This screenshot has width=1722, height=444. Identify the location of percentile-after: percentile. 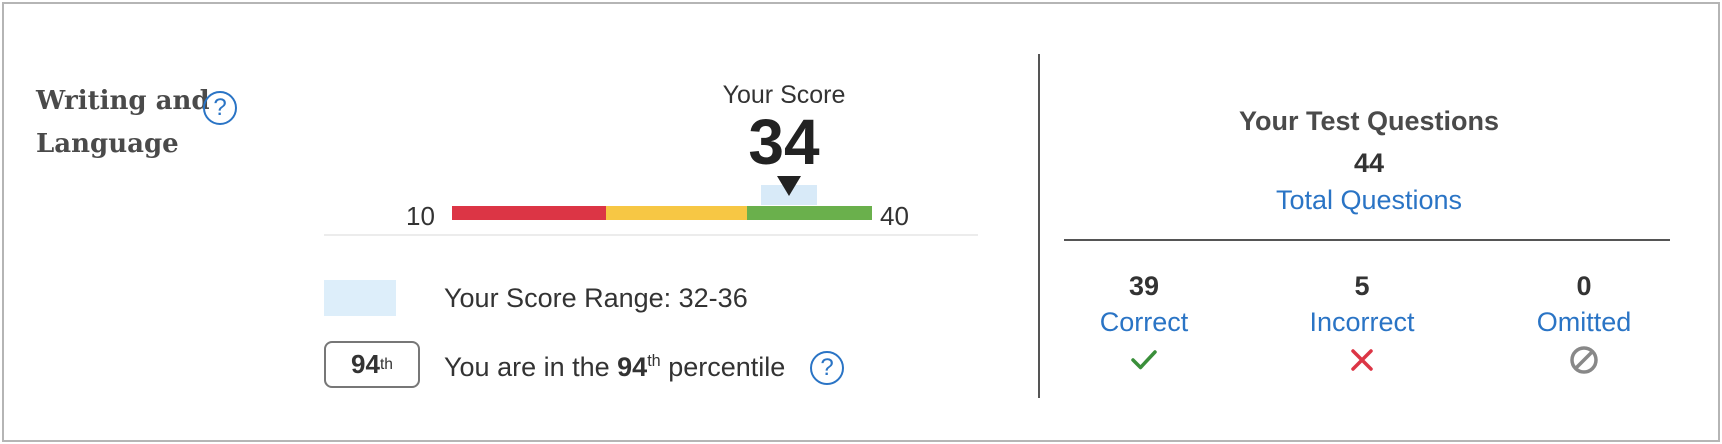
(723, 367).